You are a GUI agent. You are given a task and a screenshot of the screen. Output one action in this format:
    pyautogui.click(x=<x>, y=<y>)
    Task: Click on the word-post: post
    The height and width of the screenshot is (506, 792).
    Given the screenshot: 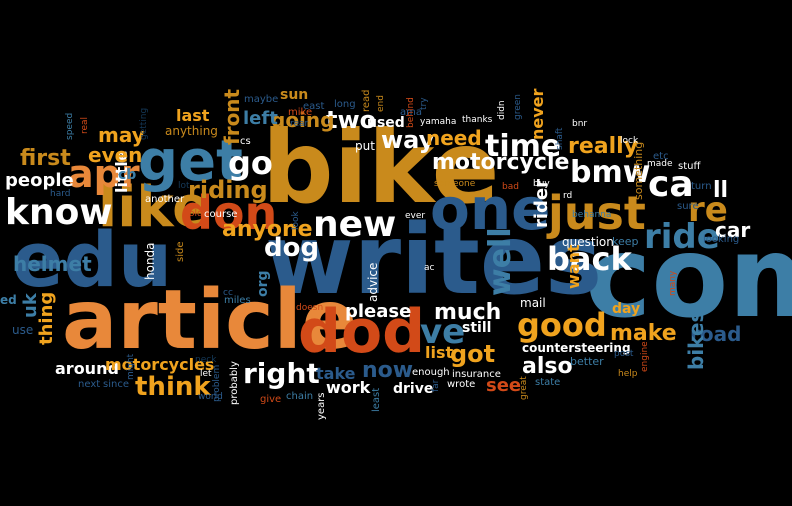 What is the action you would take?
    pyautogui.click(x=624, y=354)
    